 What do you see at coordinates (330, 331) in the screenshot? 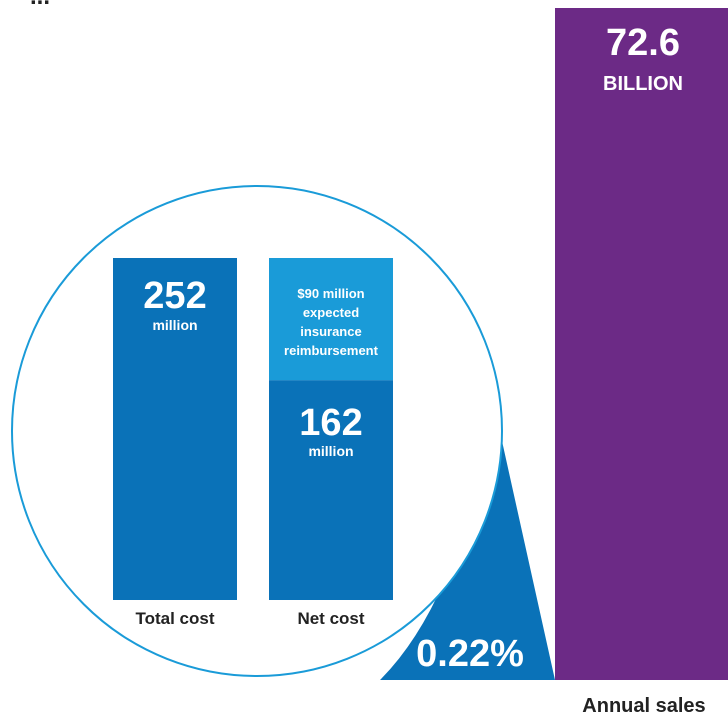
I see `reimbursement-line-3: insurance` at bounding box center [330, 331].